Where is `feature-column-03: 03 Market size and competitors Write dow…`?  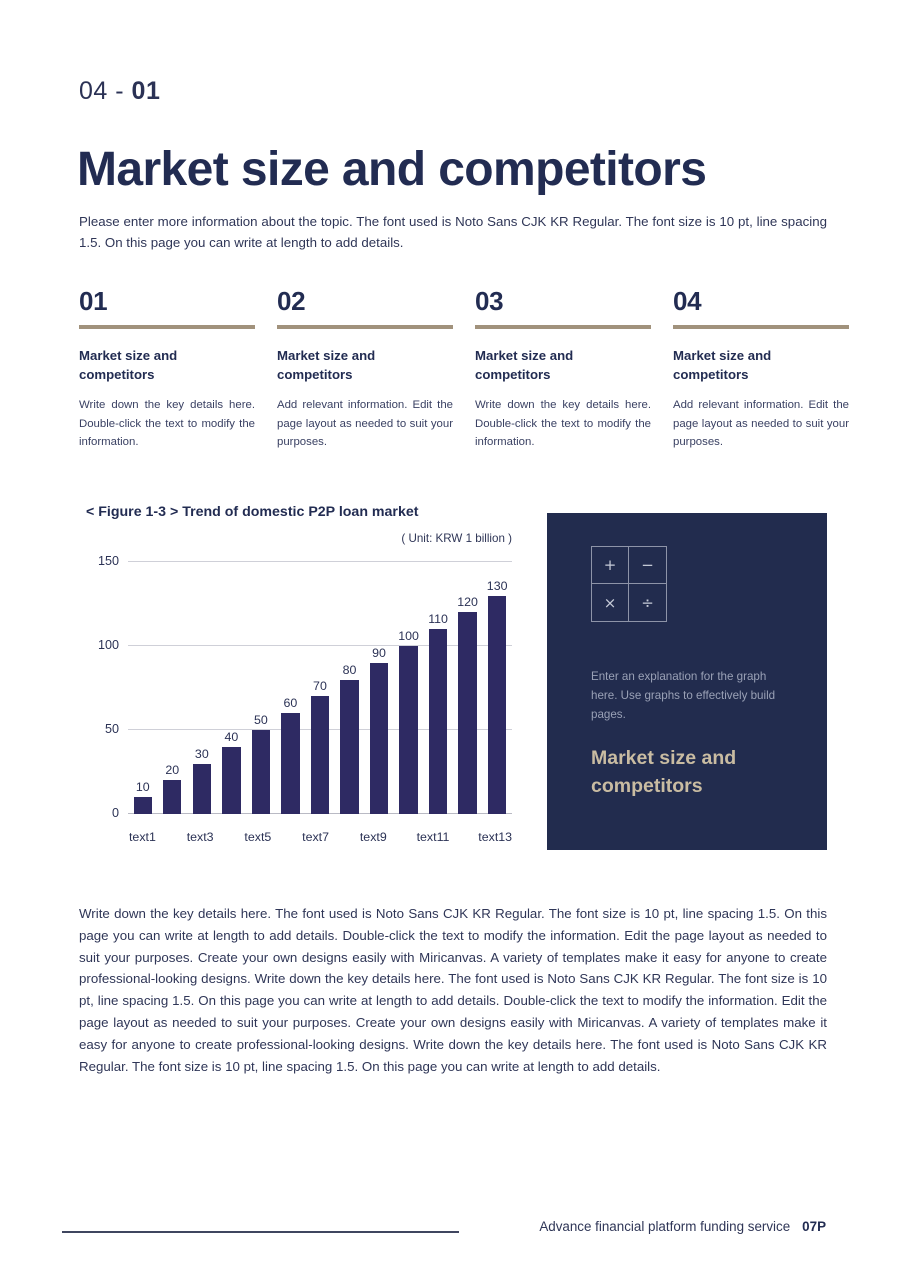 feature-column-03: 03 Market size and competitors Write dow… is located at coordinates (563, 370).